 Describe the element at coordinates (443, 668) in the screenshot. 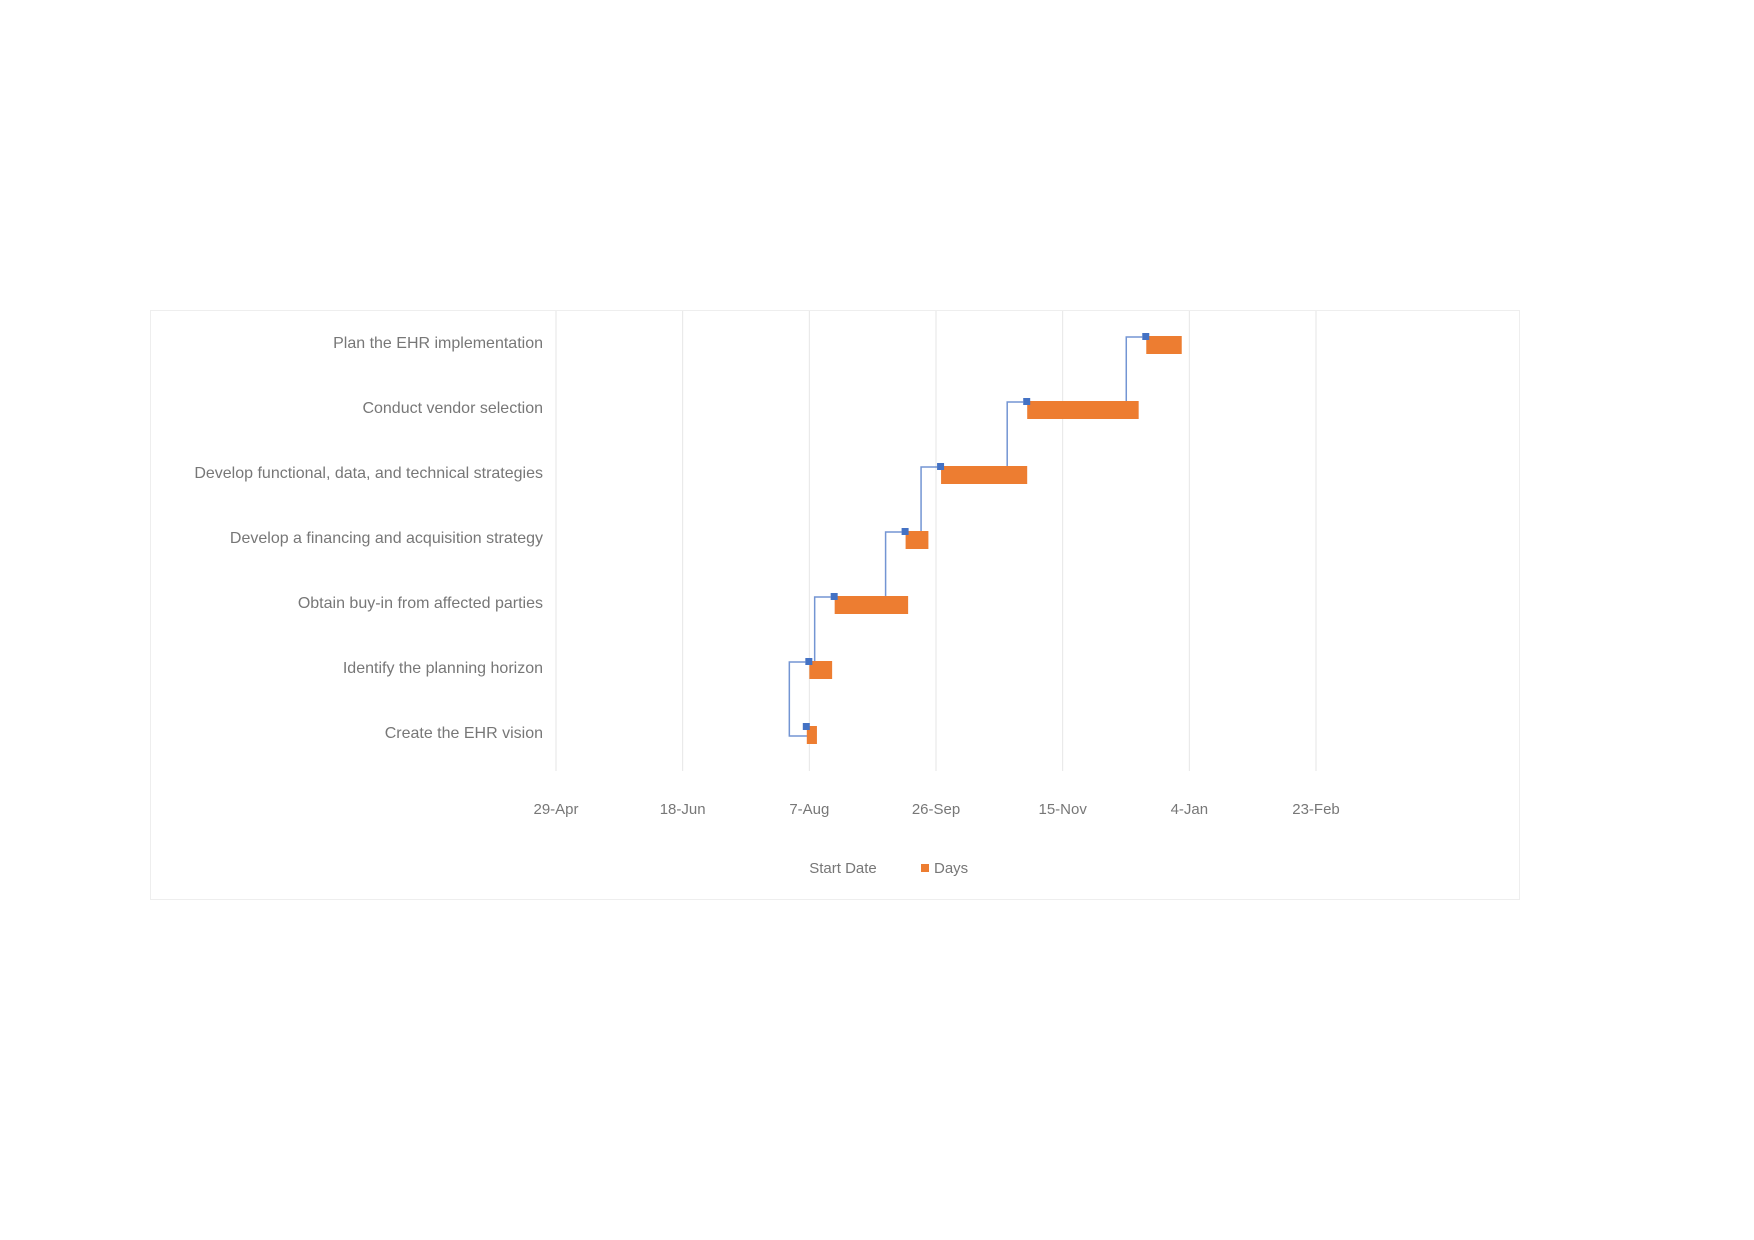

I see `category-label: Identify the planning horizon` at that location.